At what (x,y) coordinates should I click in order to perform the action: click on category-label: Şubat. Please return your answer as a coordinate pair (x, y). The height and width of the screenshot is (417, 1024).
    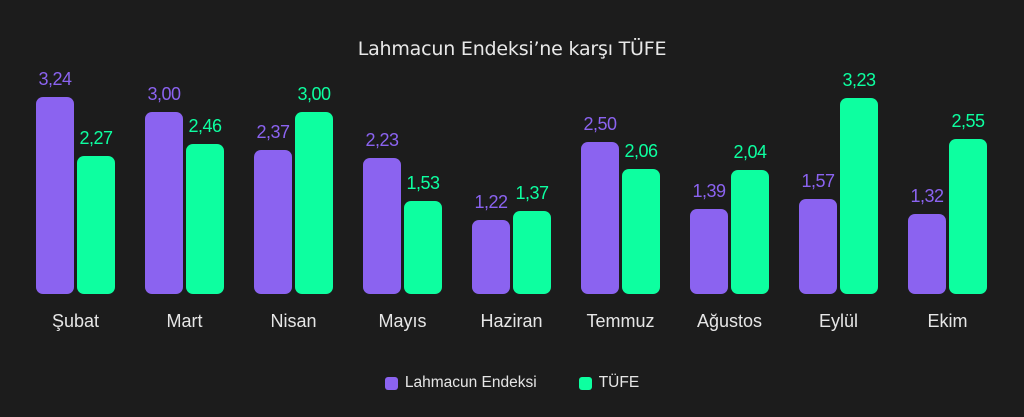
    Looking at the image, I should click on (75, 321).